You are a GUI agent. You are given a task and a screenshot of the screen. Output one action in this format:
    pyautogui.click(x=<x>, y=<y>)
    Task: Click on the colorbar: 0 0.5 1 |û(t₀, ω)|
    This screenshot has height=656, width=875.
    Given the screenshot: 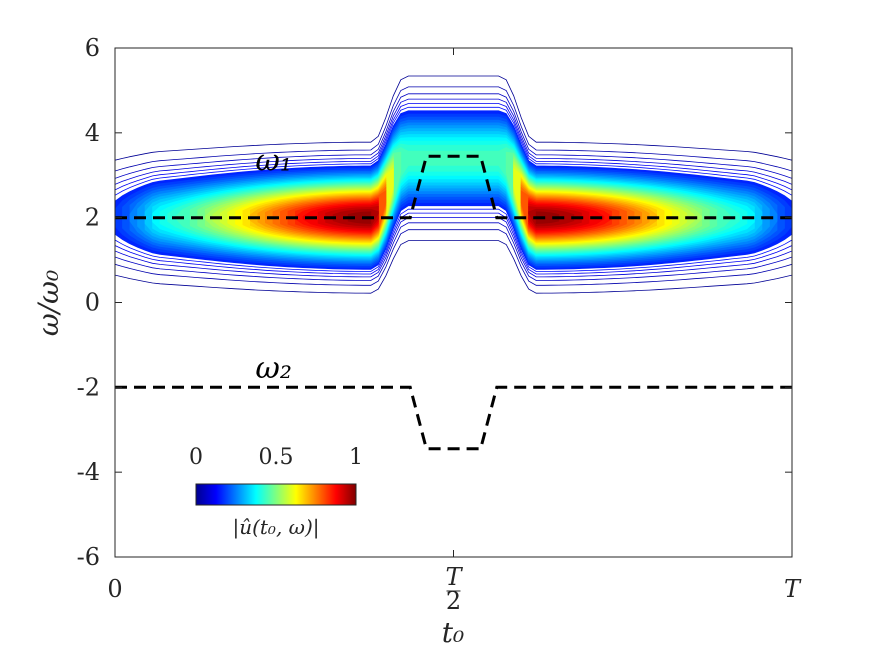 What is the action you would take?
    pyautogui.click(x=276, y=492)
    